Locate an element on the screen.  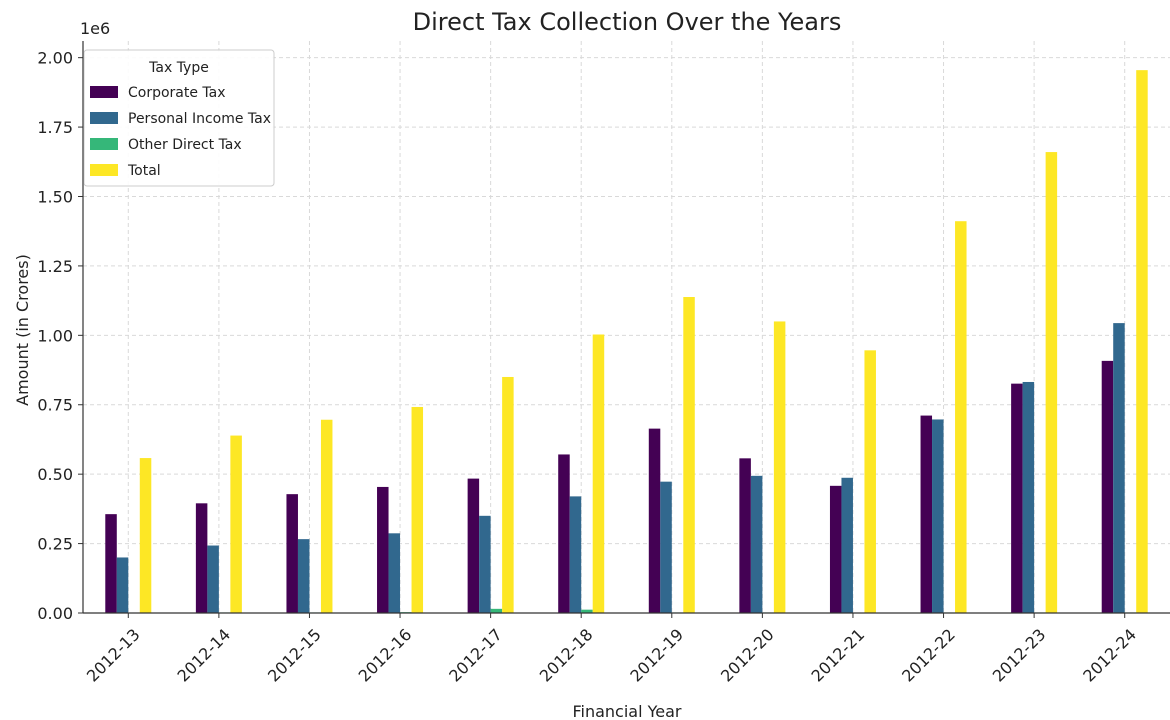
legend-box is located at coordinates (179, 118).